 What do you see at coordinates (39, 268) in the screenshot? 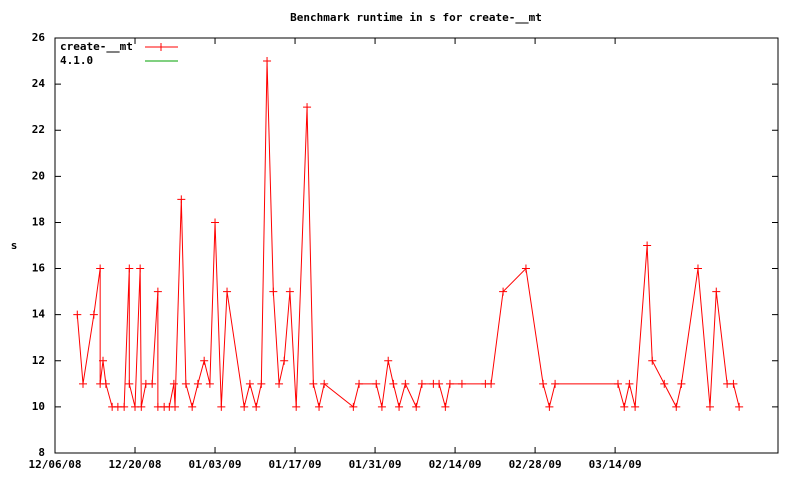
I see `y-tick-label: 16` at bounding box center [39, 268].